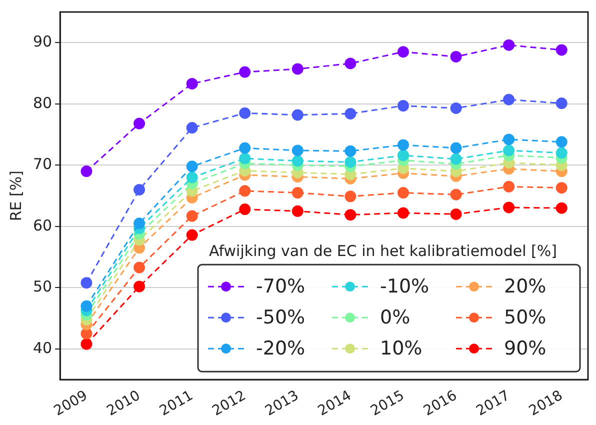 Image resolution: width=596 pixels, height=425 pixels. Describe the element at coordinates (42, 164) in the screenshot. I see `y-tick-label: 70` at that location.